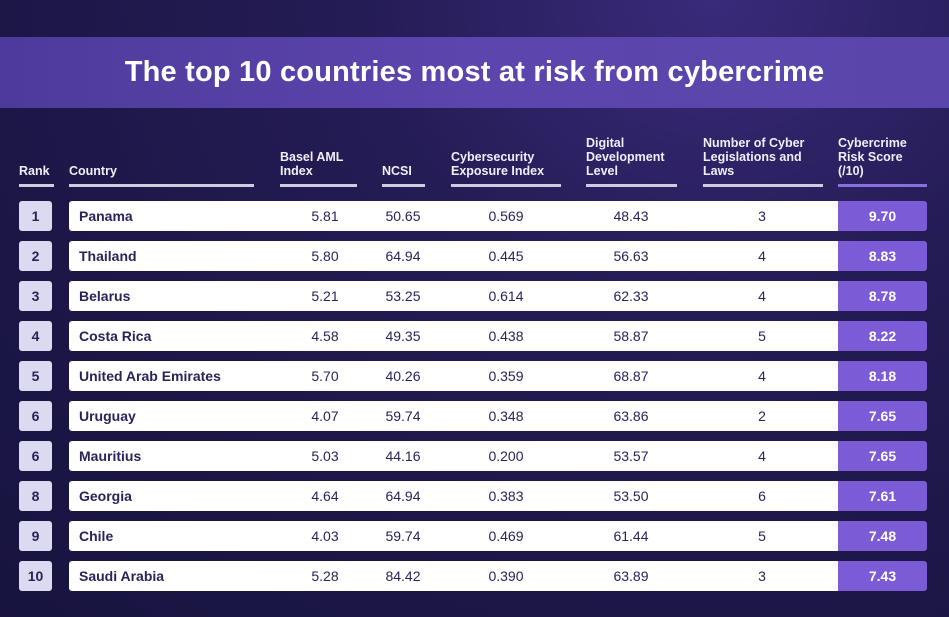 The image size is (949, 617). I want to click on header-basel-aml: Basel AML Index, so click(312, 164).